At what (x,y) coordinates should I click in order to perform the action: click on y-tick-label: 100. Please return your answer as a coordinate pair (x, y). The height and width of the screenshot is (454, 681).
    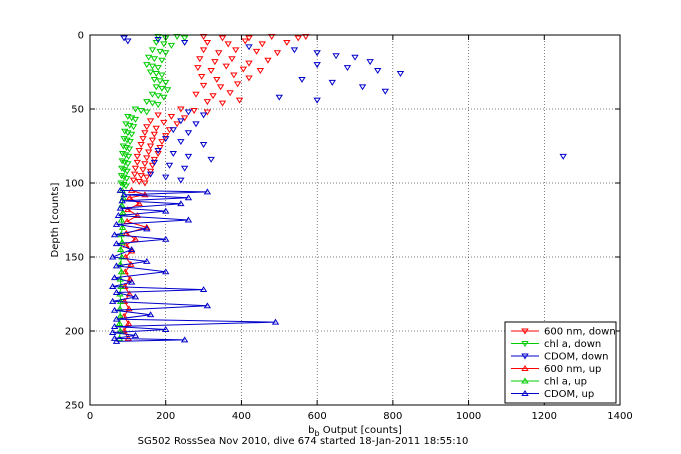
    Looking at the image, I should click on (74, 184).